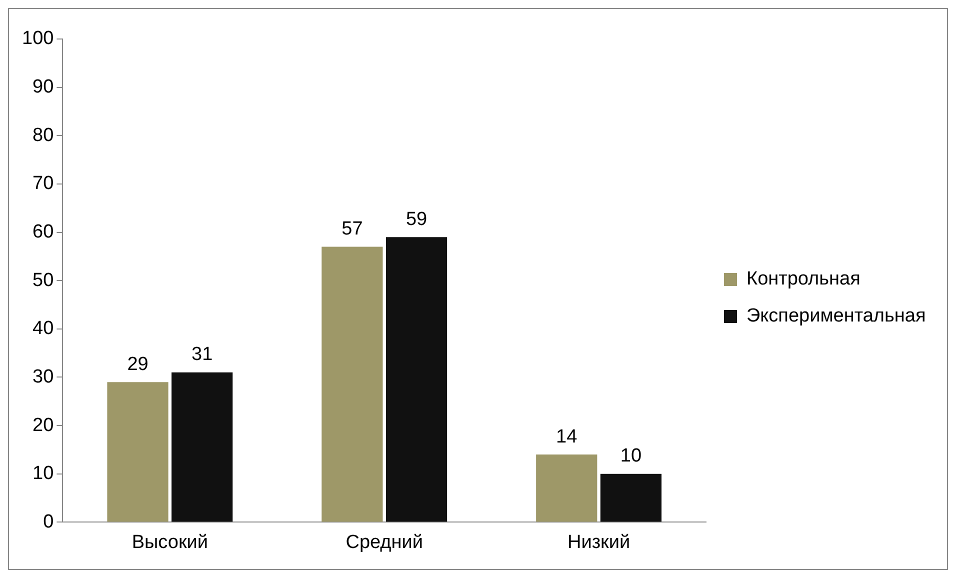 The image size is (958, 580). Describe the element at coordinates (352, 229) in the screenshot. I see `data-label: 57` at that location.